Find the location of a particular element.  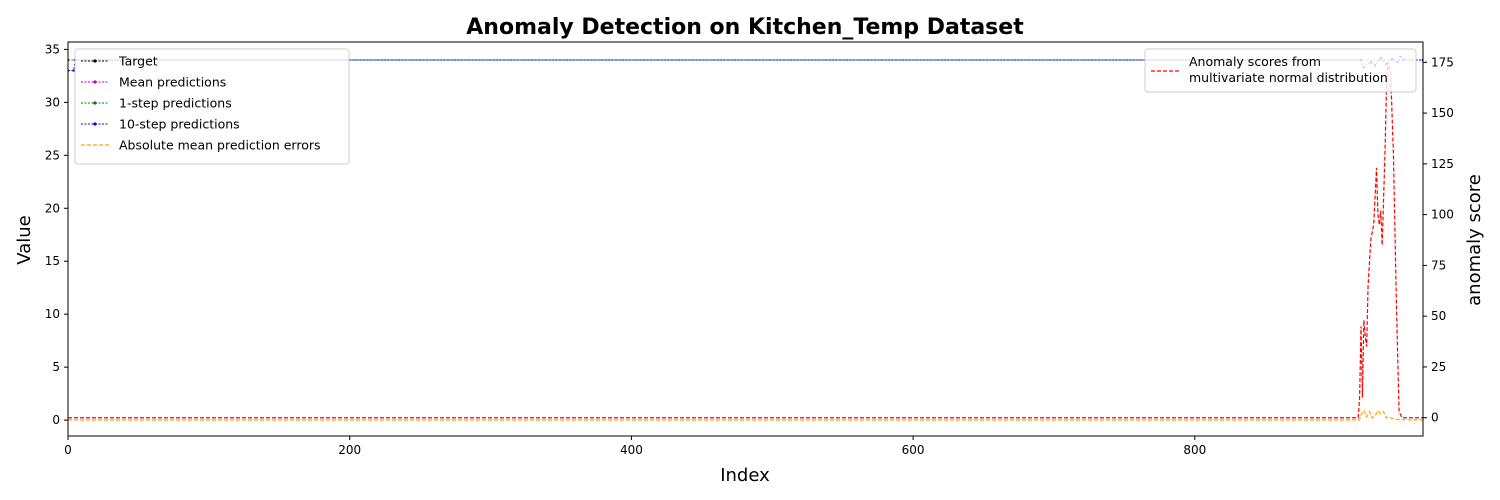

y2-axis-label: anomaly score is located at coordinates (1474, 240).